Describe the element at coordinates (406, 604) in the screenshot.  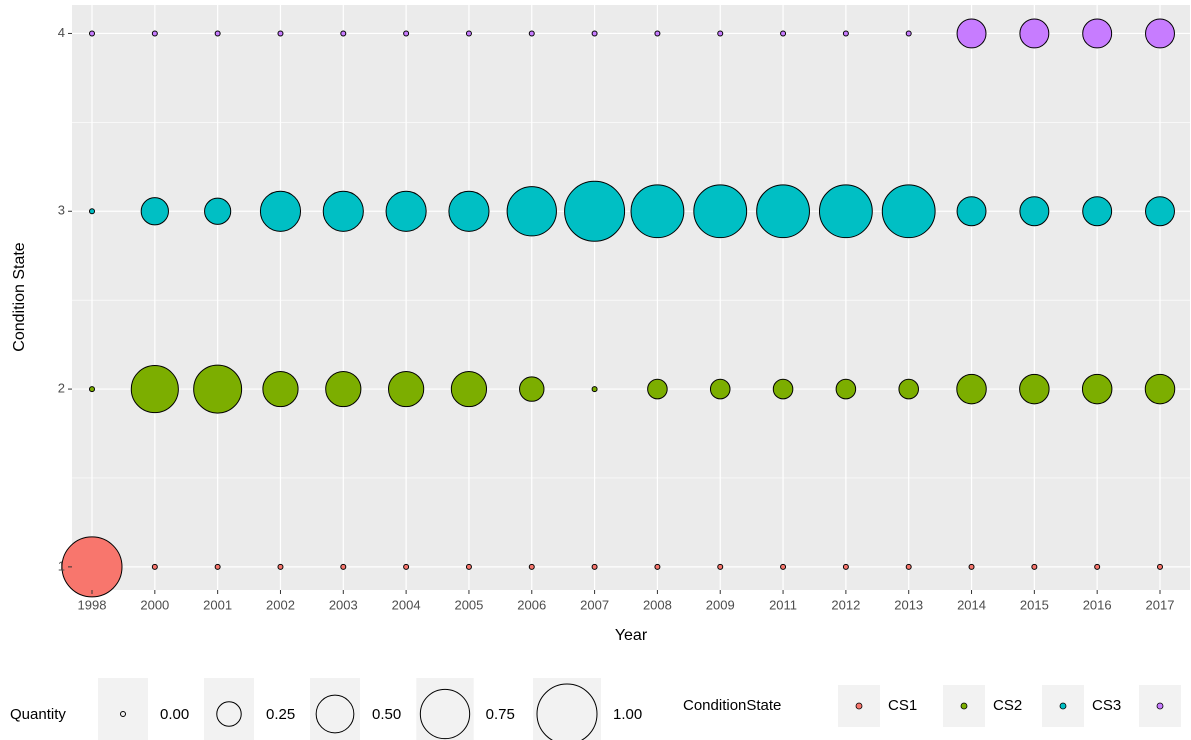
I see `x-tick-label: 2004` at that location.